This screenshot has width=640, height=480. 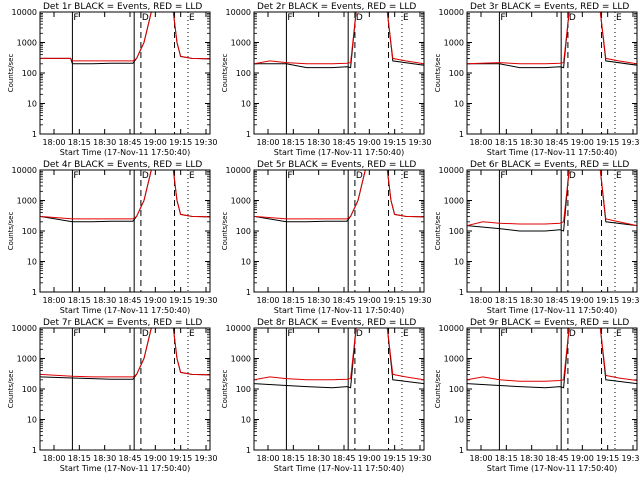 What do you see at coordinates (336, 7) in the screenshot?
I see `chart-title: Det 2r BLACK = Events, RED = LLD` at bounding box center [336, 7].